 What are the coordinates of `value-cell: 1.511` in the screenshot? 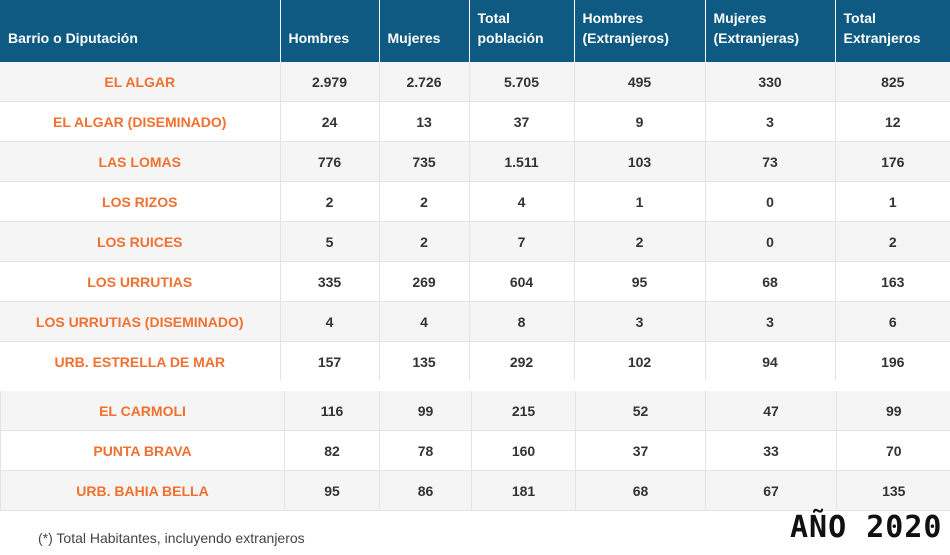 It's located at (522, 161).